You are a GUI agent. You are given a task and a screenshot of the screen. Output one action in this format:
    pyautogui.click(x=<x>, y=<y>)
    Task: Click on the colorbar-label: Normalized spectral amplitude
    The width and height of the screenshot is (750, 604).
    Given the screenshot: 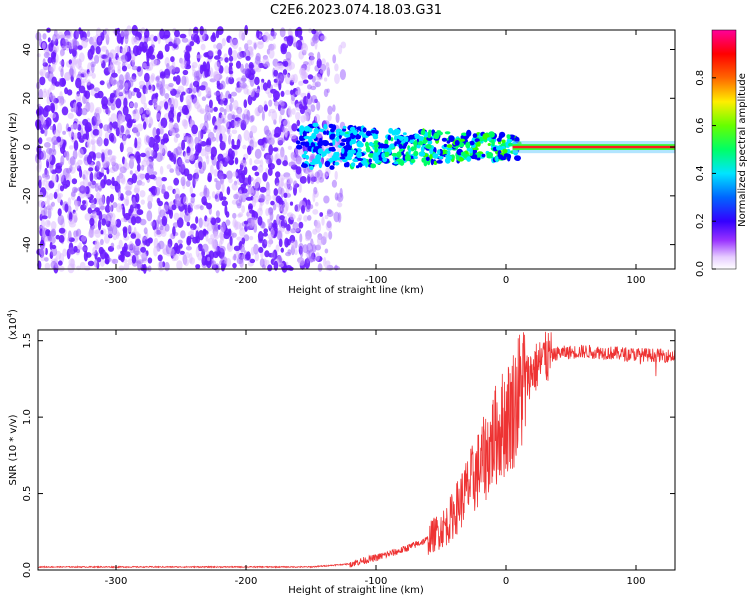 What is the action you would take?
    pyautogui.click(x=742, y=150)
    